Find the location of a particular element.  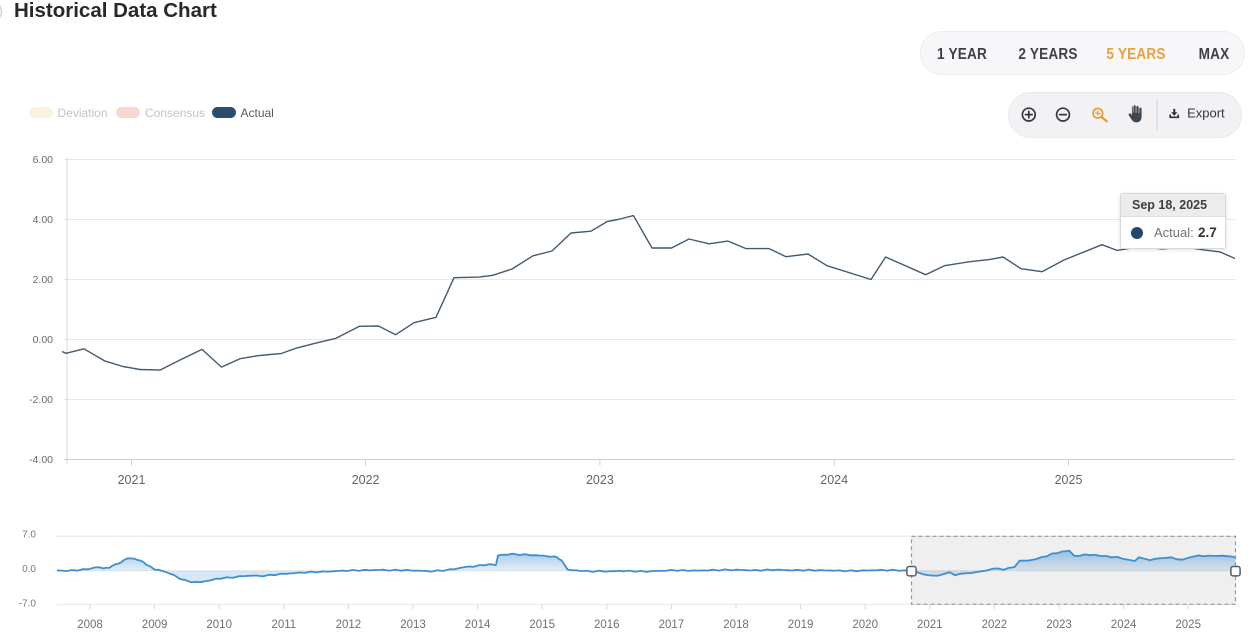

svg-text: -2.00 is located at coordinates (41, 400).